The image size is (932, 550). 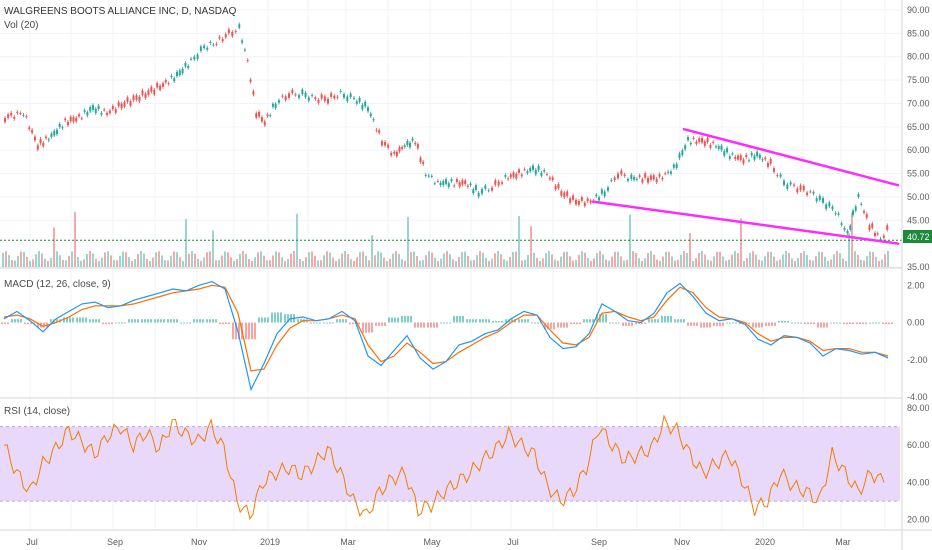 I want to click on macd-label: MACD (12, 26, close, 9), so click(x=57, y=284).